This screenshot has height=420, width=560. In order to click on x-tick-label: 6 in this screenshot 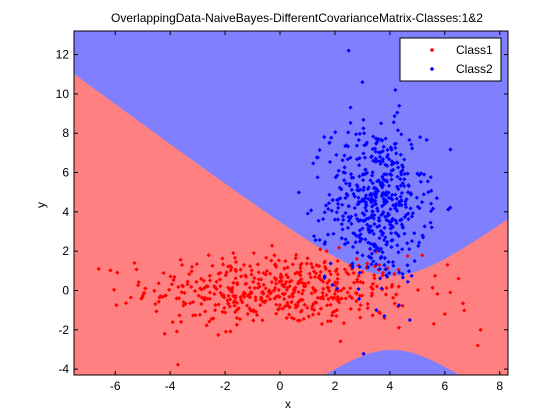, I will do `click(444, 386)`.